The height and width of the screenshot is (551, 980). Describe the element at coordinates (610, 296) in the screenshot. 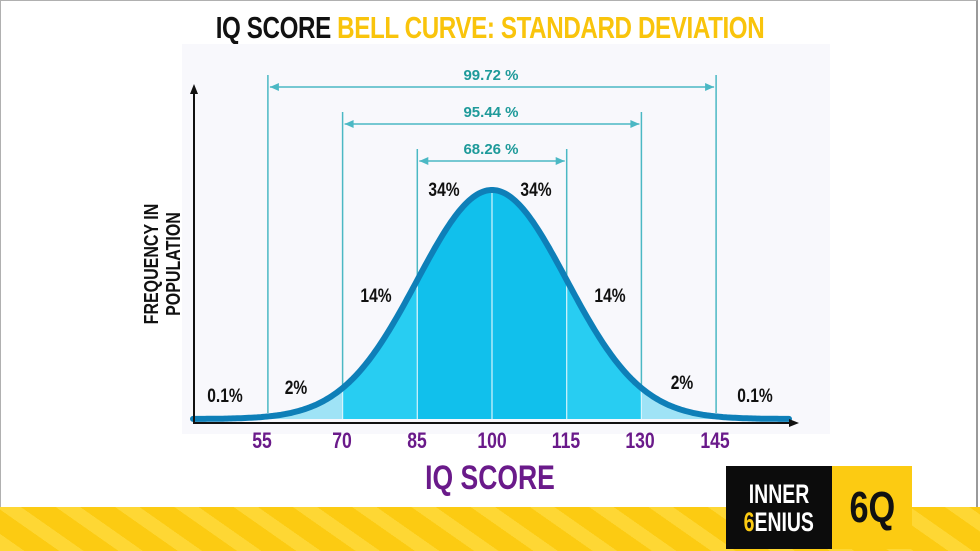

I see `segment-label-right-14: 14%` at that location.